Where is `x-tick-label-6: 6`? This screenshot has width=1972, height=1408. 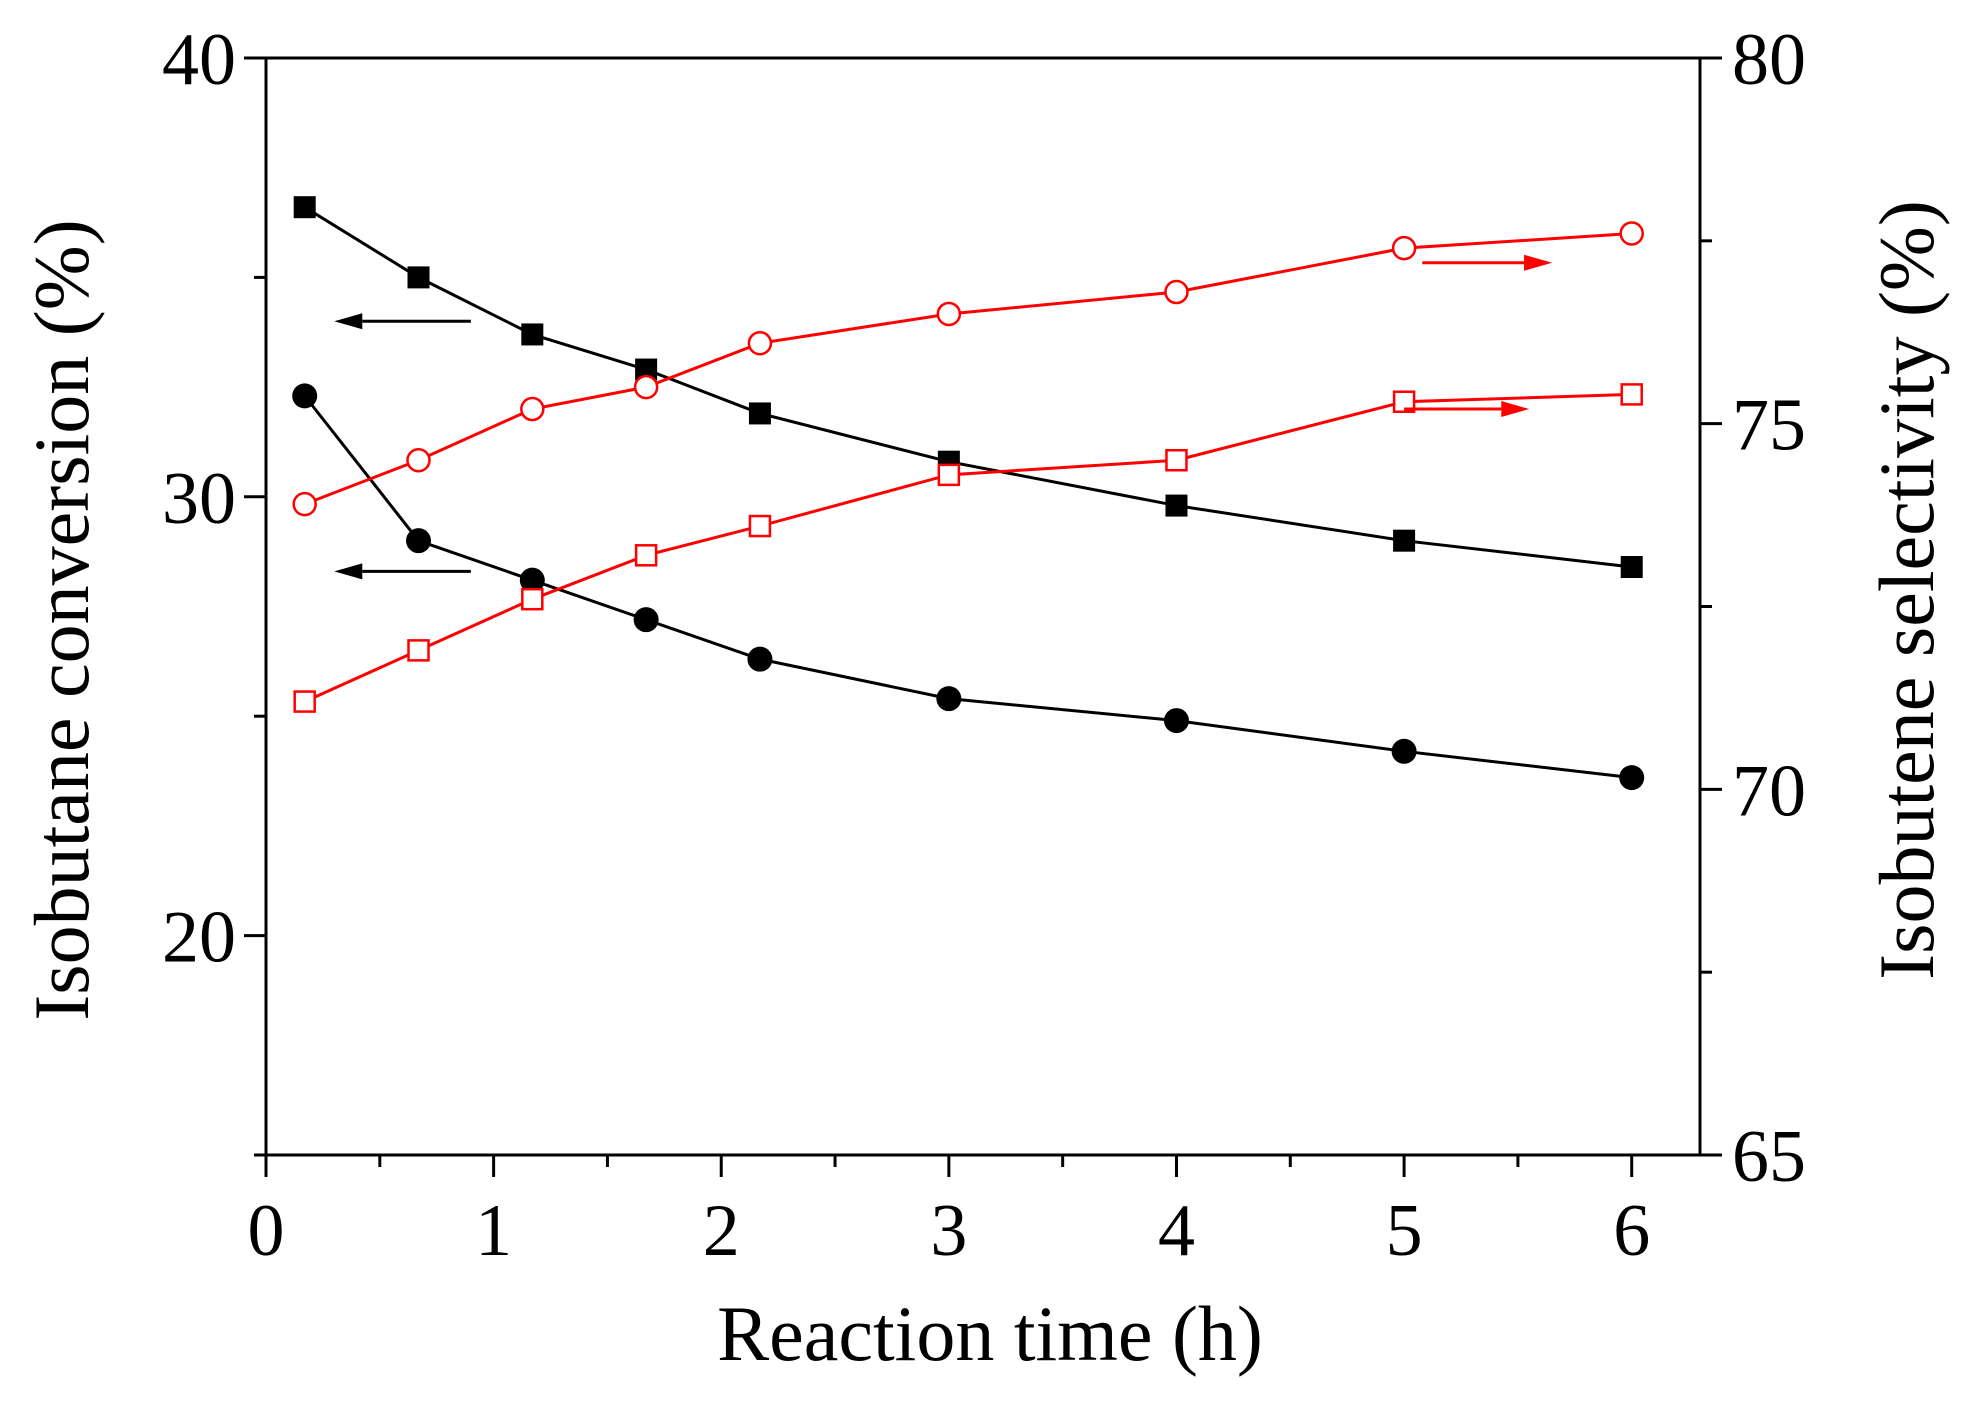 x-tick-label-6: 6 is located at coordinates (1631, 1231).